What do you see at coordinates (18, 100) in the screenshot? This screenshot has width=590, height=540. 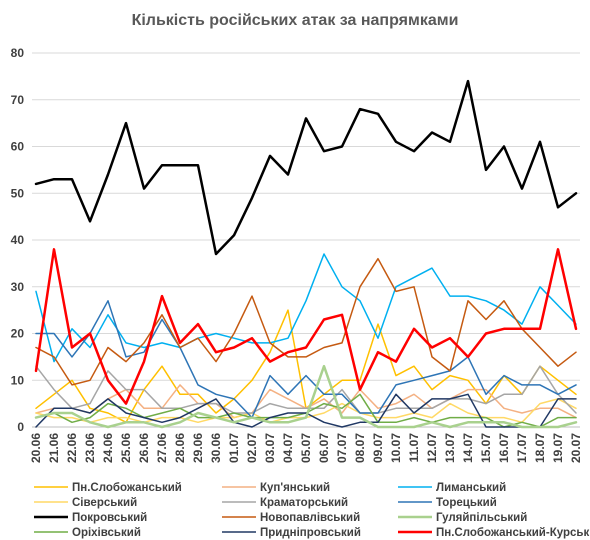 I see `y-tick-label: 70` at bounding box center [18, 100].